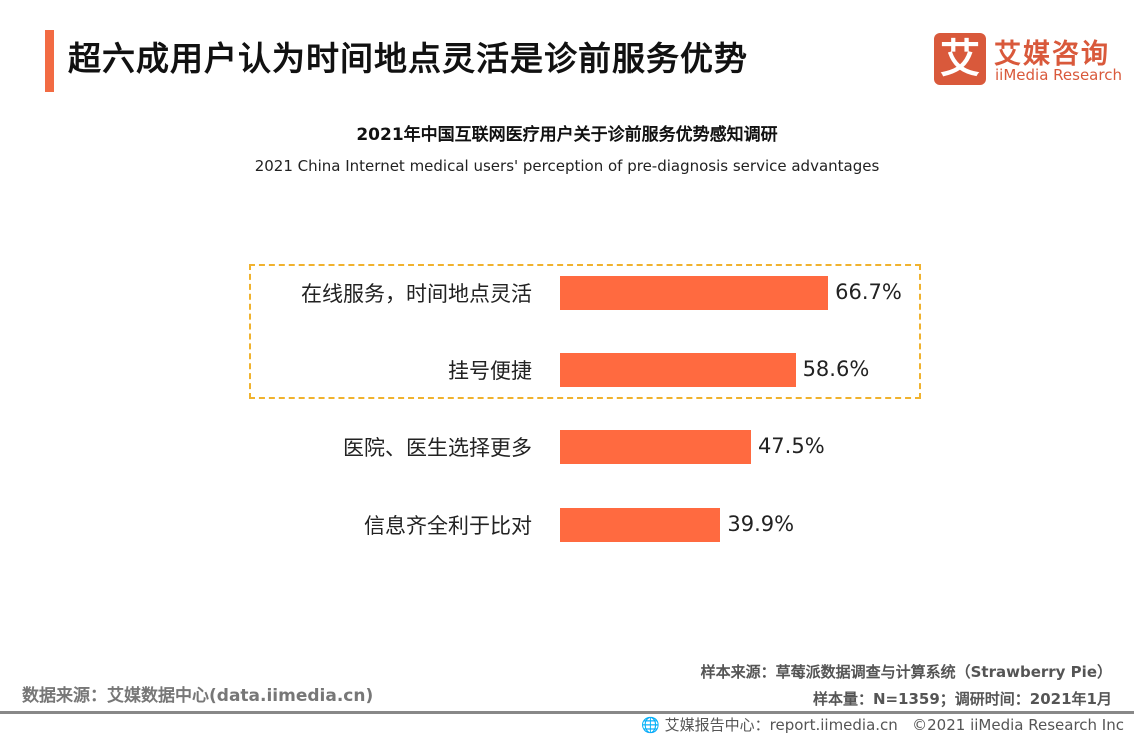  Describe the element at coordinates (791, 446) in the screenshot. I see `data-label: 47.5%` at that location.